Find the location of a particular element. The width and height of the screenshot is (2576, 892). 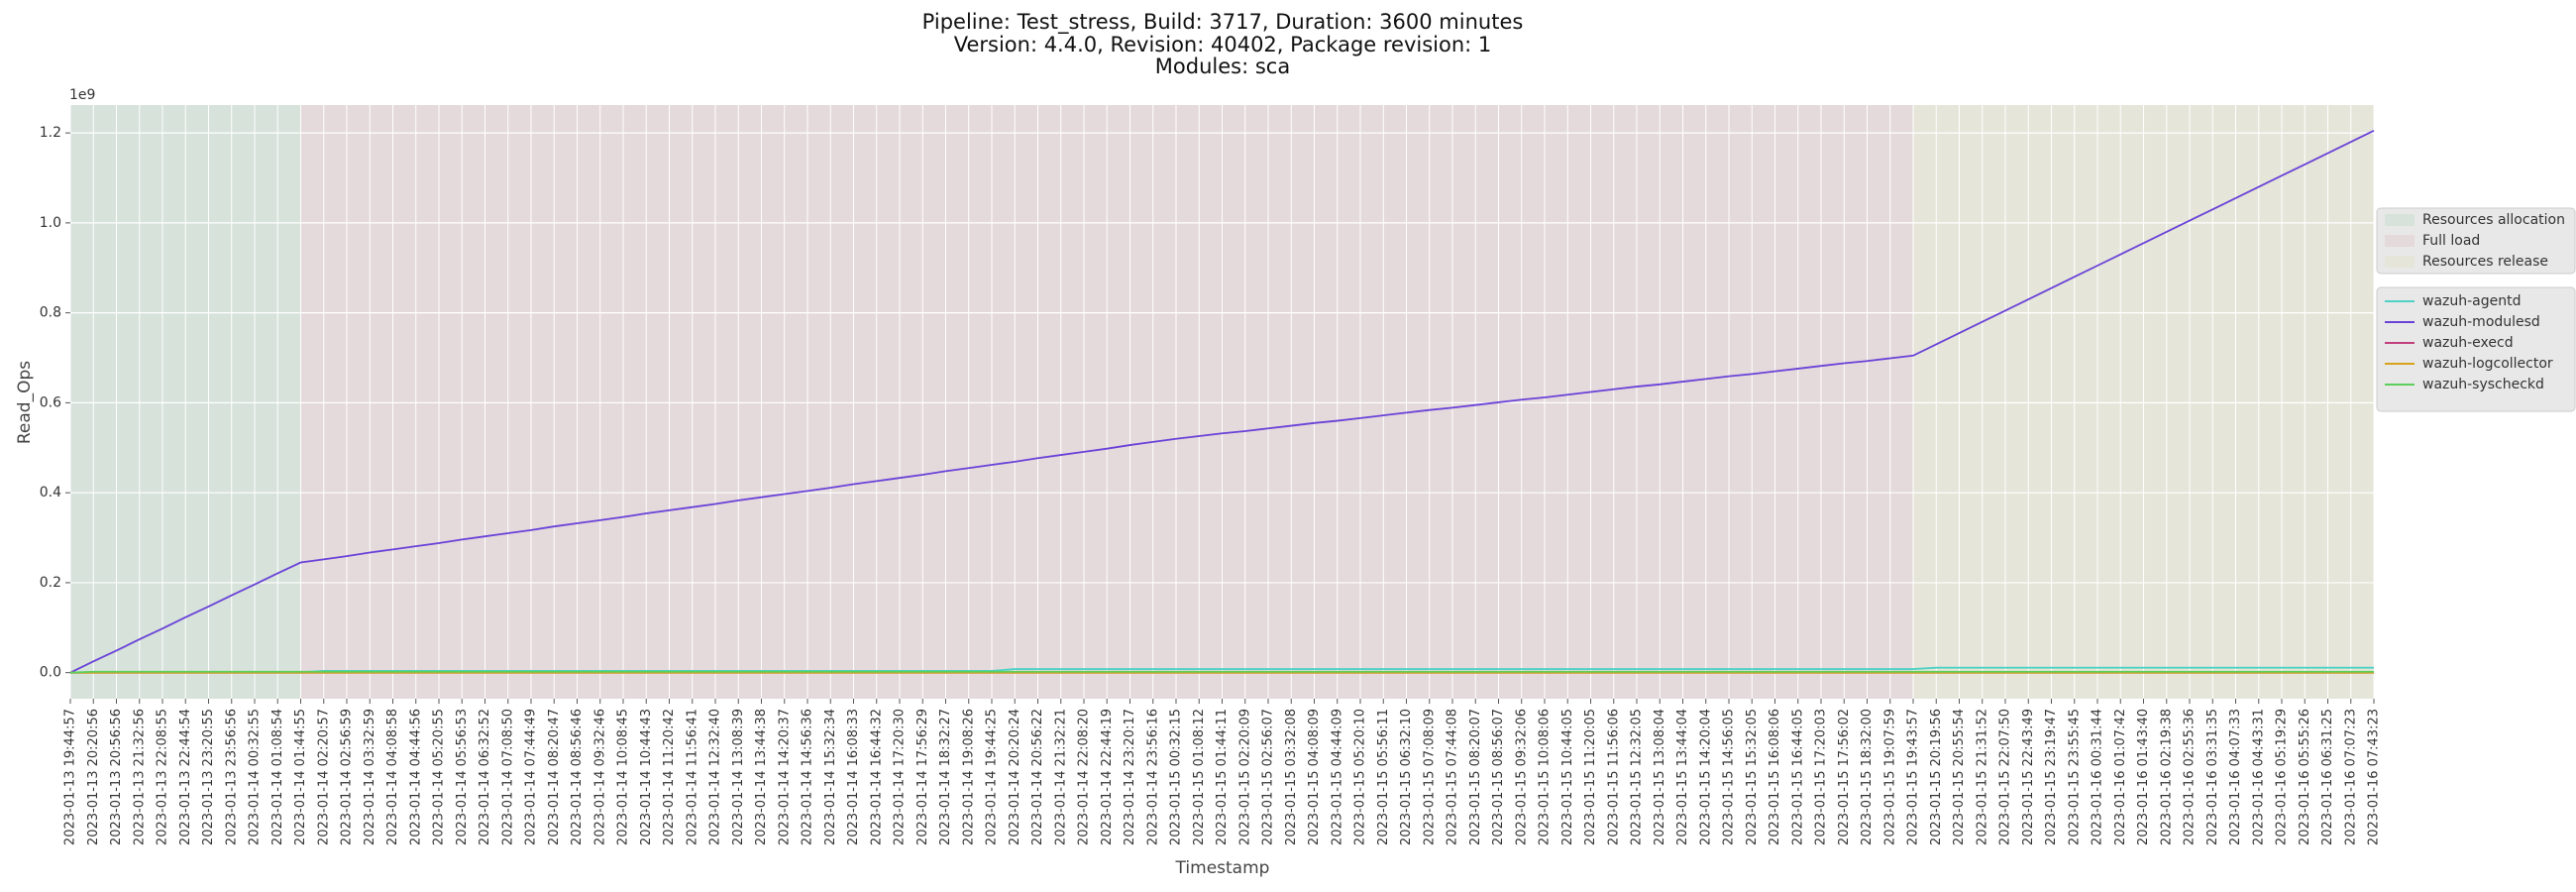

x-tick-label: 2023-01-14 16:44:32 is located at coordinates (877, 777).